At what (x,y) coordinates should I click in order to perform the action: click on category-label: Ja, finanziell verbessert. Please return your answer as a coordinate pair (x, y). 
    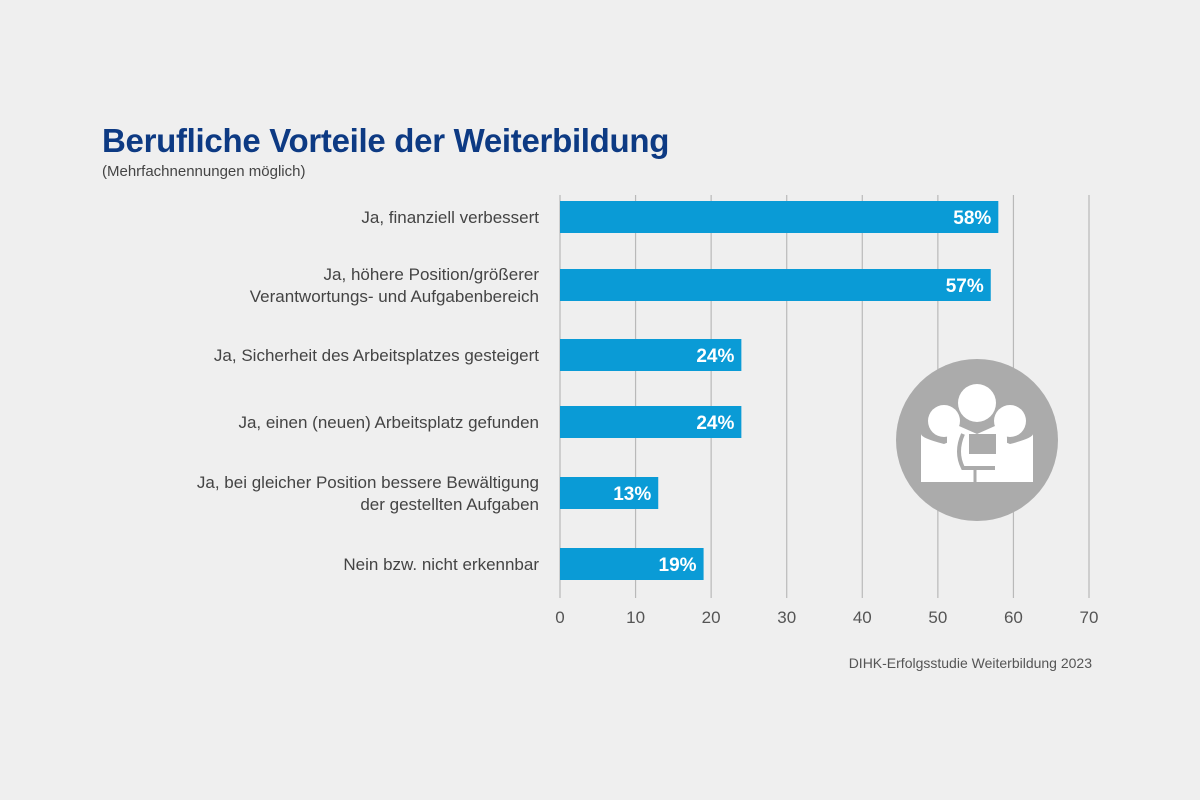
    Looking at the image, I should click on (450, 217).